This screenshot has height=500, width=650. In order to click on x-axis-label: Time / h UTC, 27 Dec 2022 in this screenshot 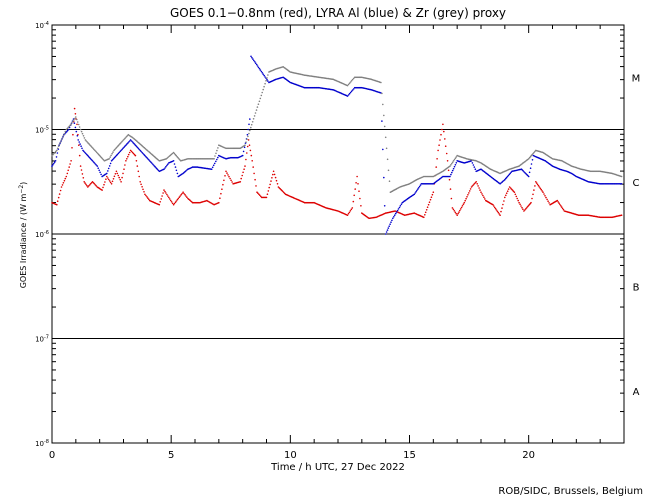, I will do `click(337, 467)`.